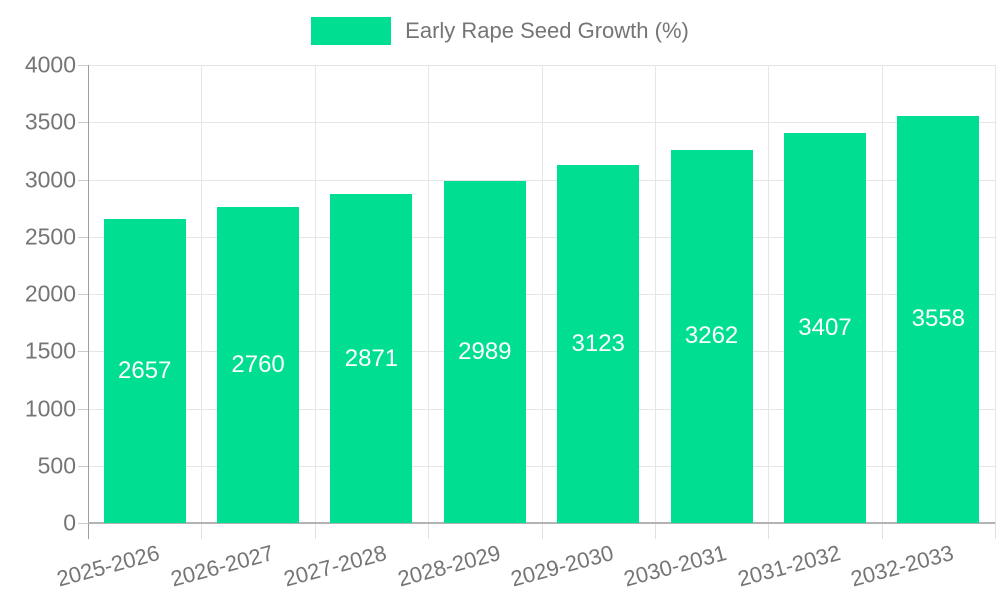 Image resolution: width=1000 pixels, height=600 pixels. Describe the element at coordinates (88, 302) in the screenshot. I see `y-axis-line` at that location.